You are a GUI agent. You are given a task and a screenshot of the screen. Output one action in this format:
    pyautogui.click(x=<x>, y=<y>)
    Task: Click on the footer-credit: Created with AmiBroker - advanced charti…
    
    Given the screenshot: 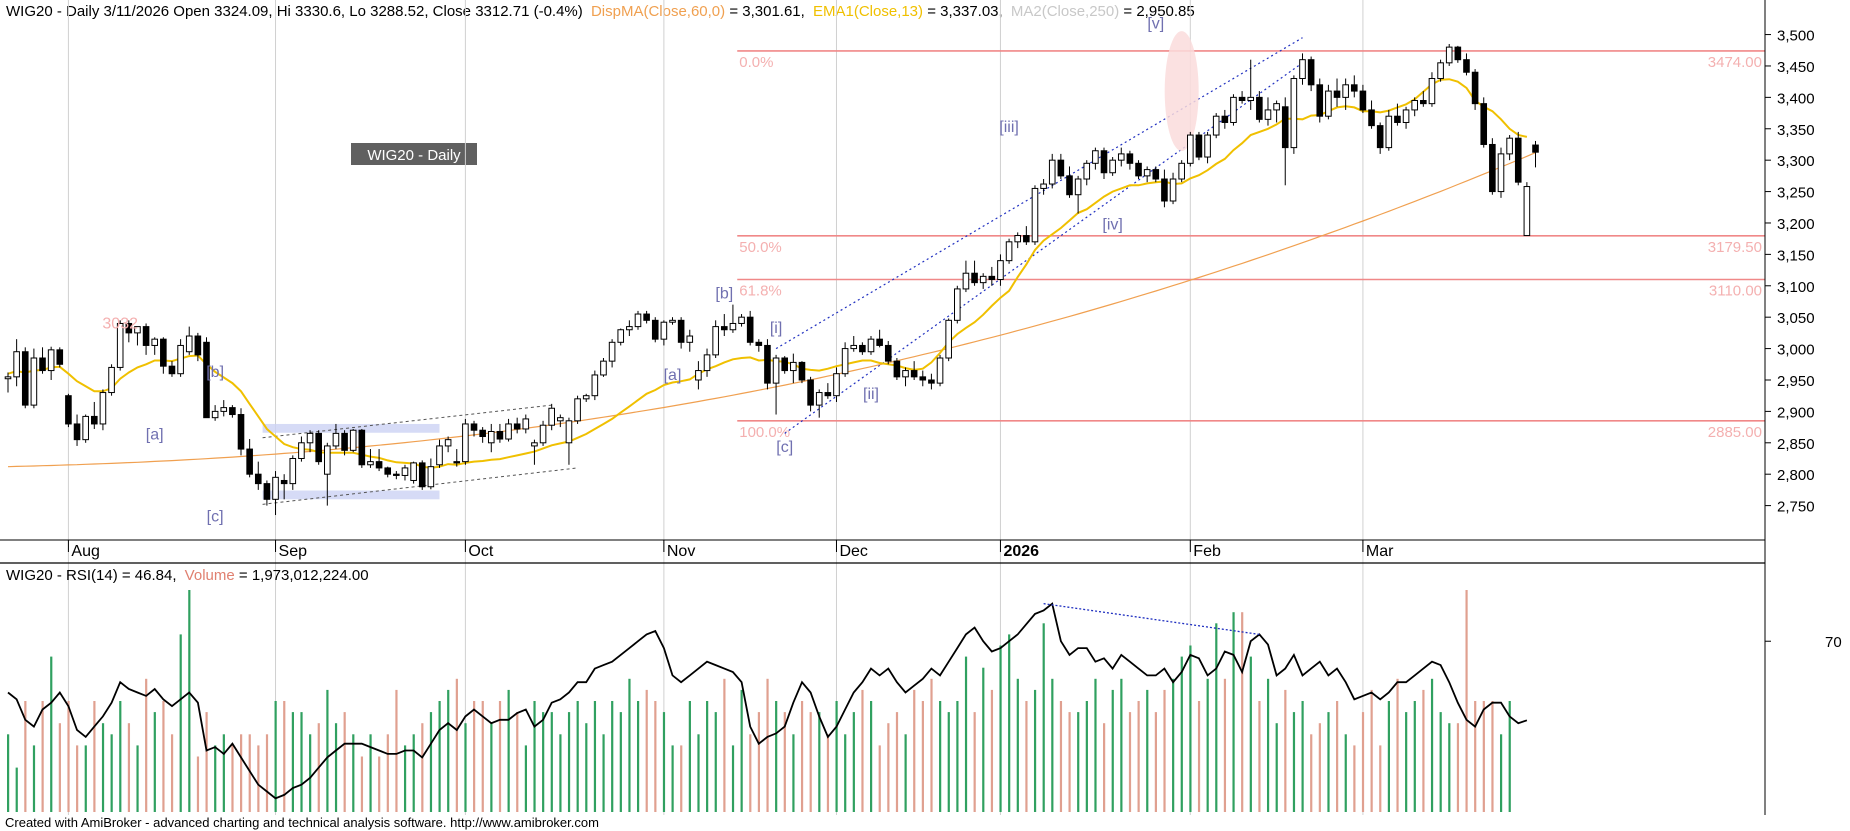 What is the action you would take?
    pyautogui.click(x=302, y=822)
    